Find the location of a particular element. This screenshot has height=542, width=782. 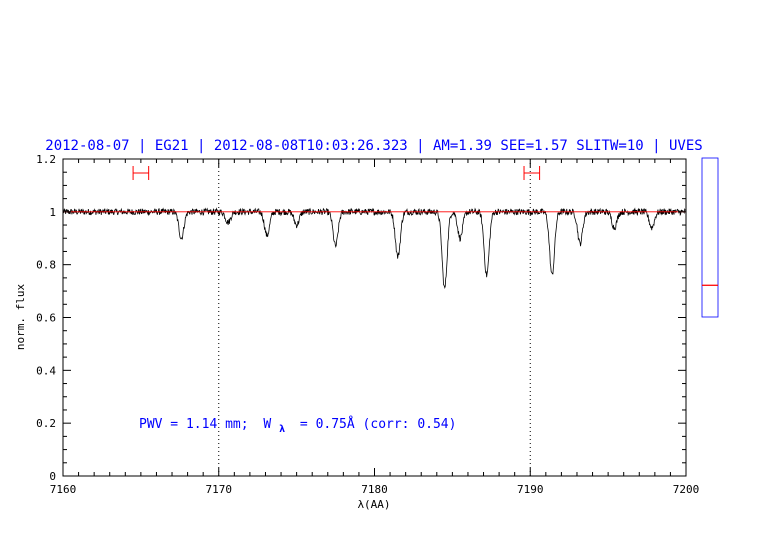

pwv-text: PWV = 1.14 mm; is located at coordinates (194, 424).